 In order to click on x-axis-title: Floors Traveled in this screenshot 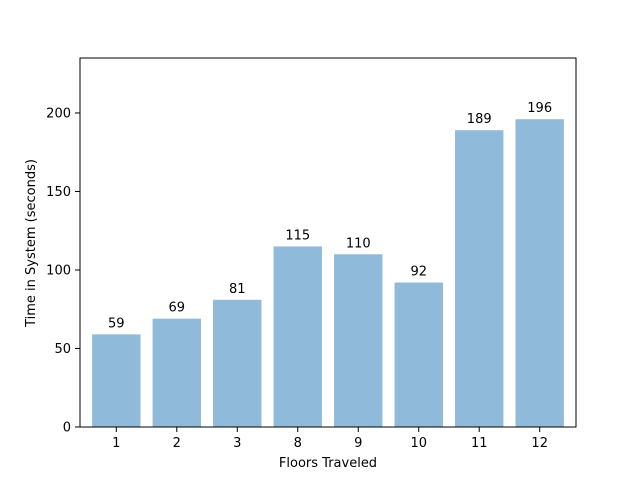, I will do `click(328, 463)`.